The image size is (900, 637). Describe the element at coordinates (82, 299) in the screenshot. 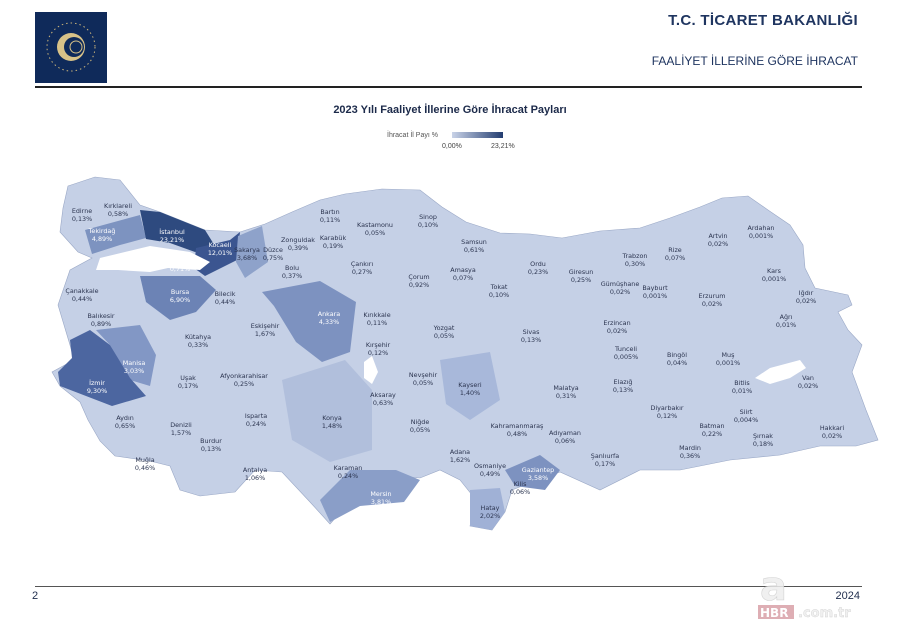

I see `province-value: 0,44%` at that location.